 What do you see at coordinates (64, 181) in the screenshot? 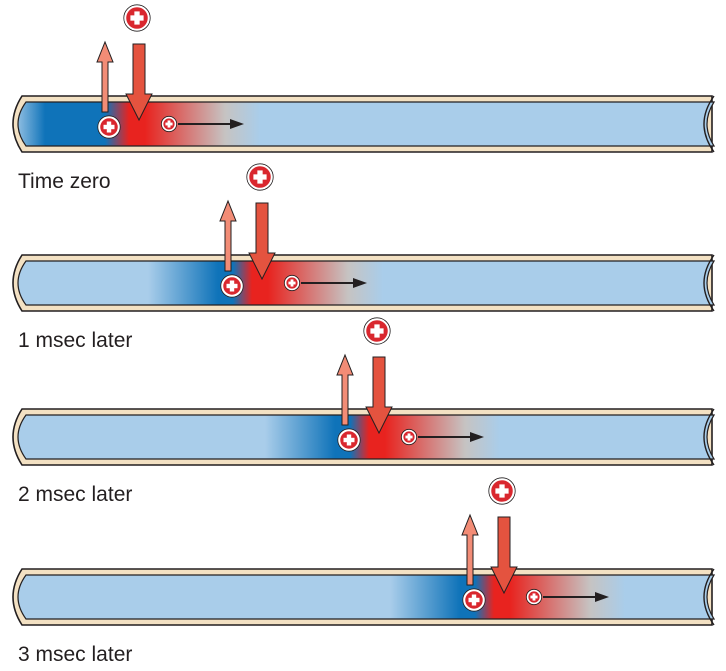
I see `panel-caption: Time zero` at bounding box center [64, 181].